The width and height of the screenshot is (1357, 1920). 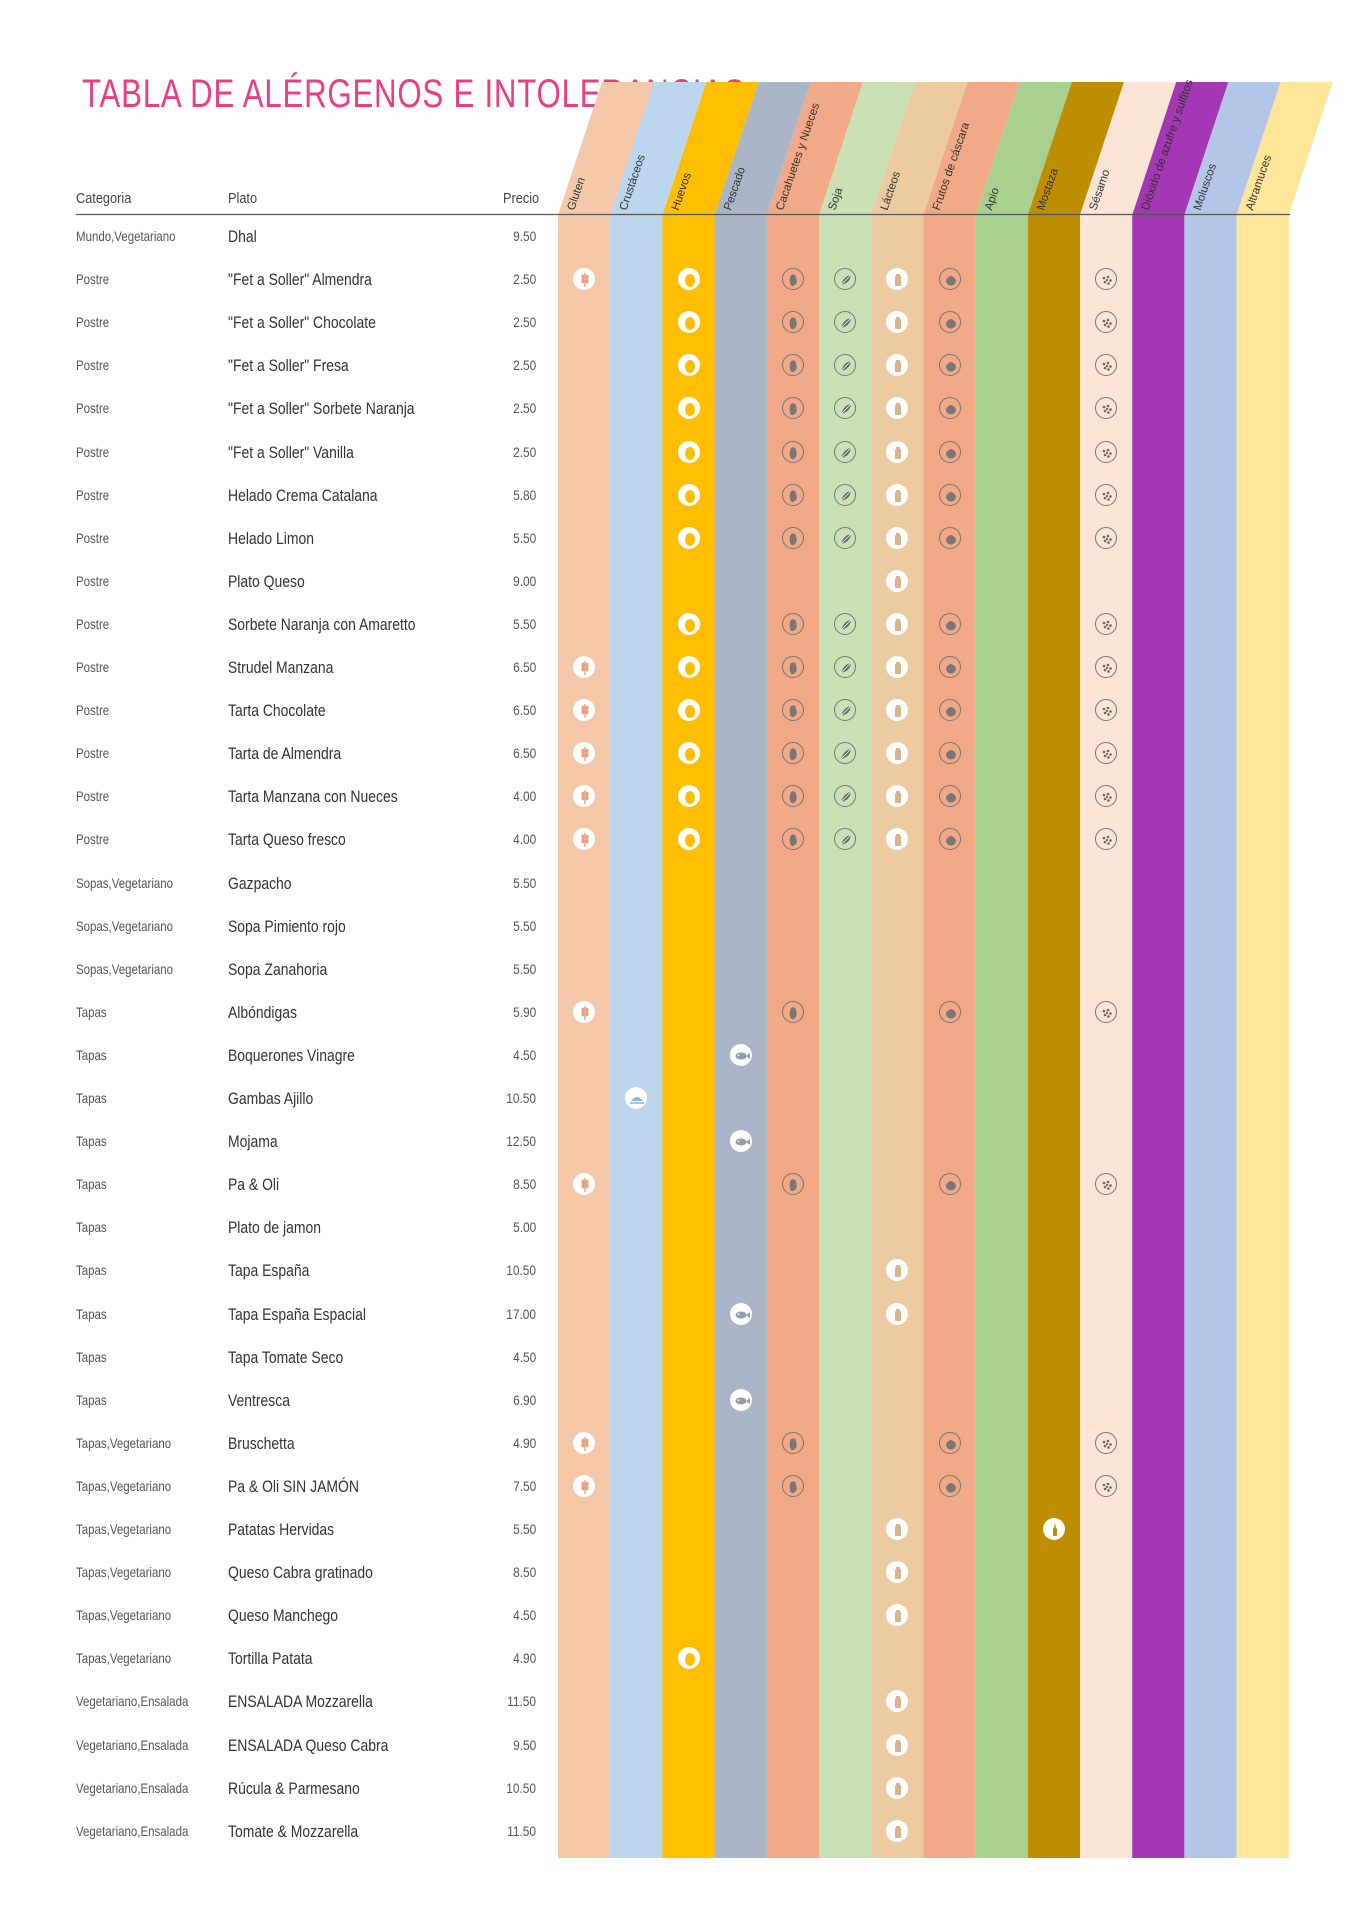 What do you see at coordinates (286, 1357) in the screenshot?
I see `row-plato: Tapa Tomate Seco` at bounding box center [286, 1357].